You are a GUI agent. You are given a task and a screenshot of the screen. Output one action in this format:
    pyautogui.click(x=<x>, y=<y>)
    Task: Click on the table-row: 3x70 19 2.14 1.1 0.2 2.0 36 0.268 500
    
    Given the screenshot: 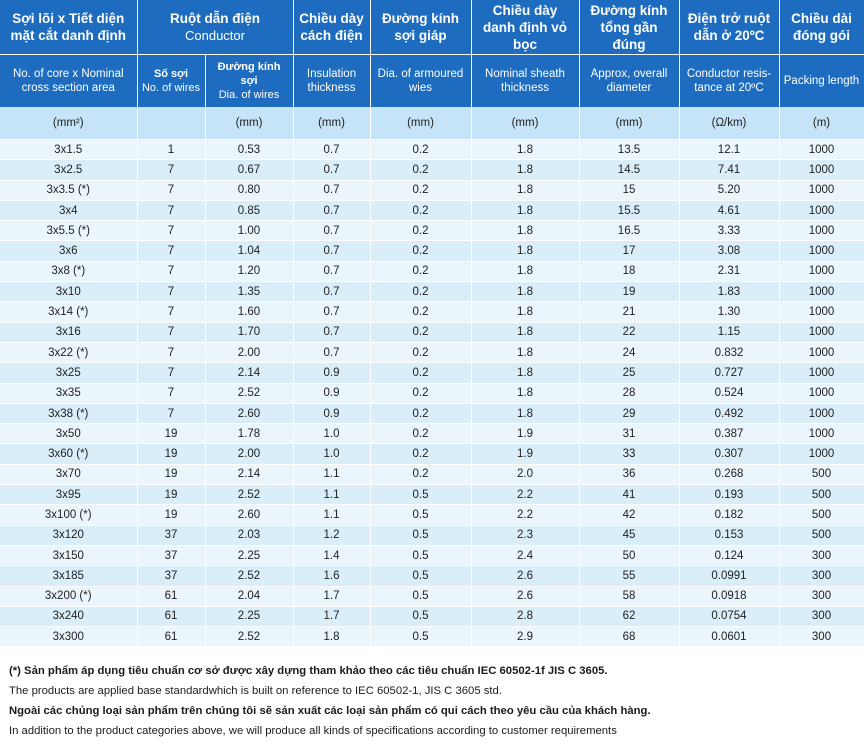 What is the action you would take?
    pyautogui.click(x=432, y=475)
    